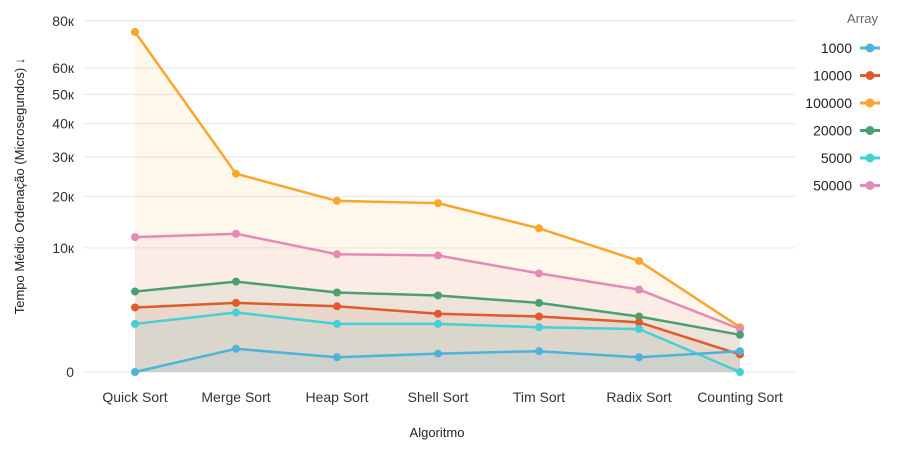 The image size is (897, 453). I want to click on x-tick-label: Heap Sort, so click(336, 397).